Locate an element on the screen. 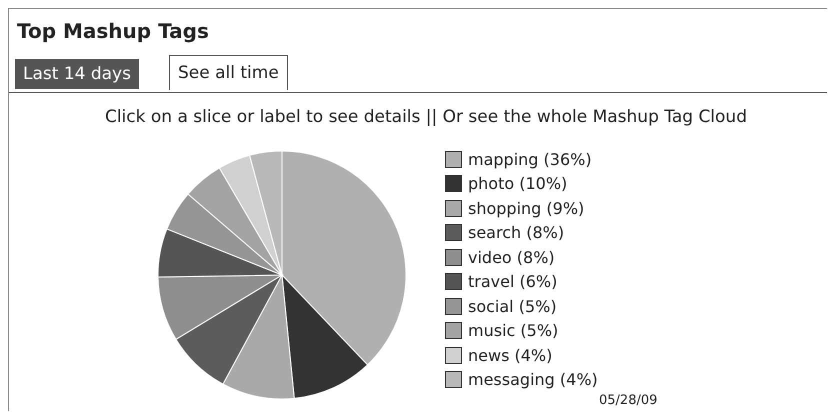 This screenshot has width=834, height=418. legend-label: video is located at coordinates (490, 257).